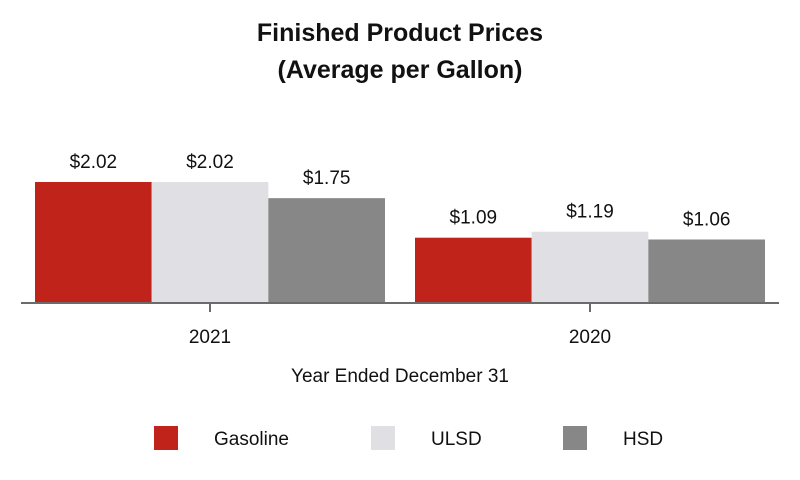  I want to click on legend-swatch-gasoline, so click(166, 438).